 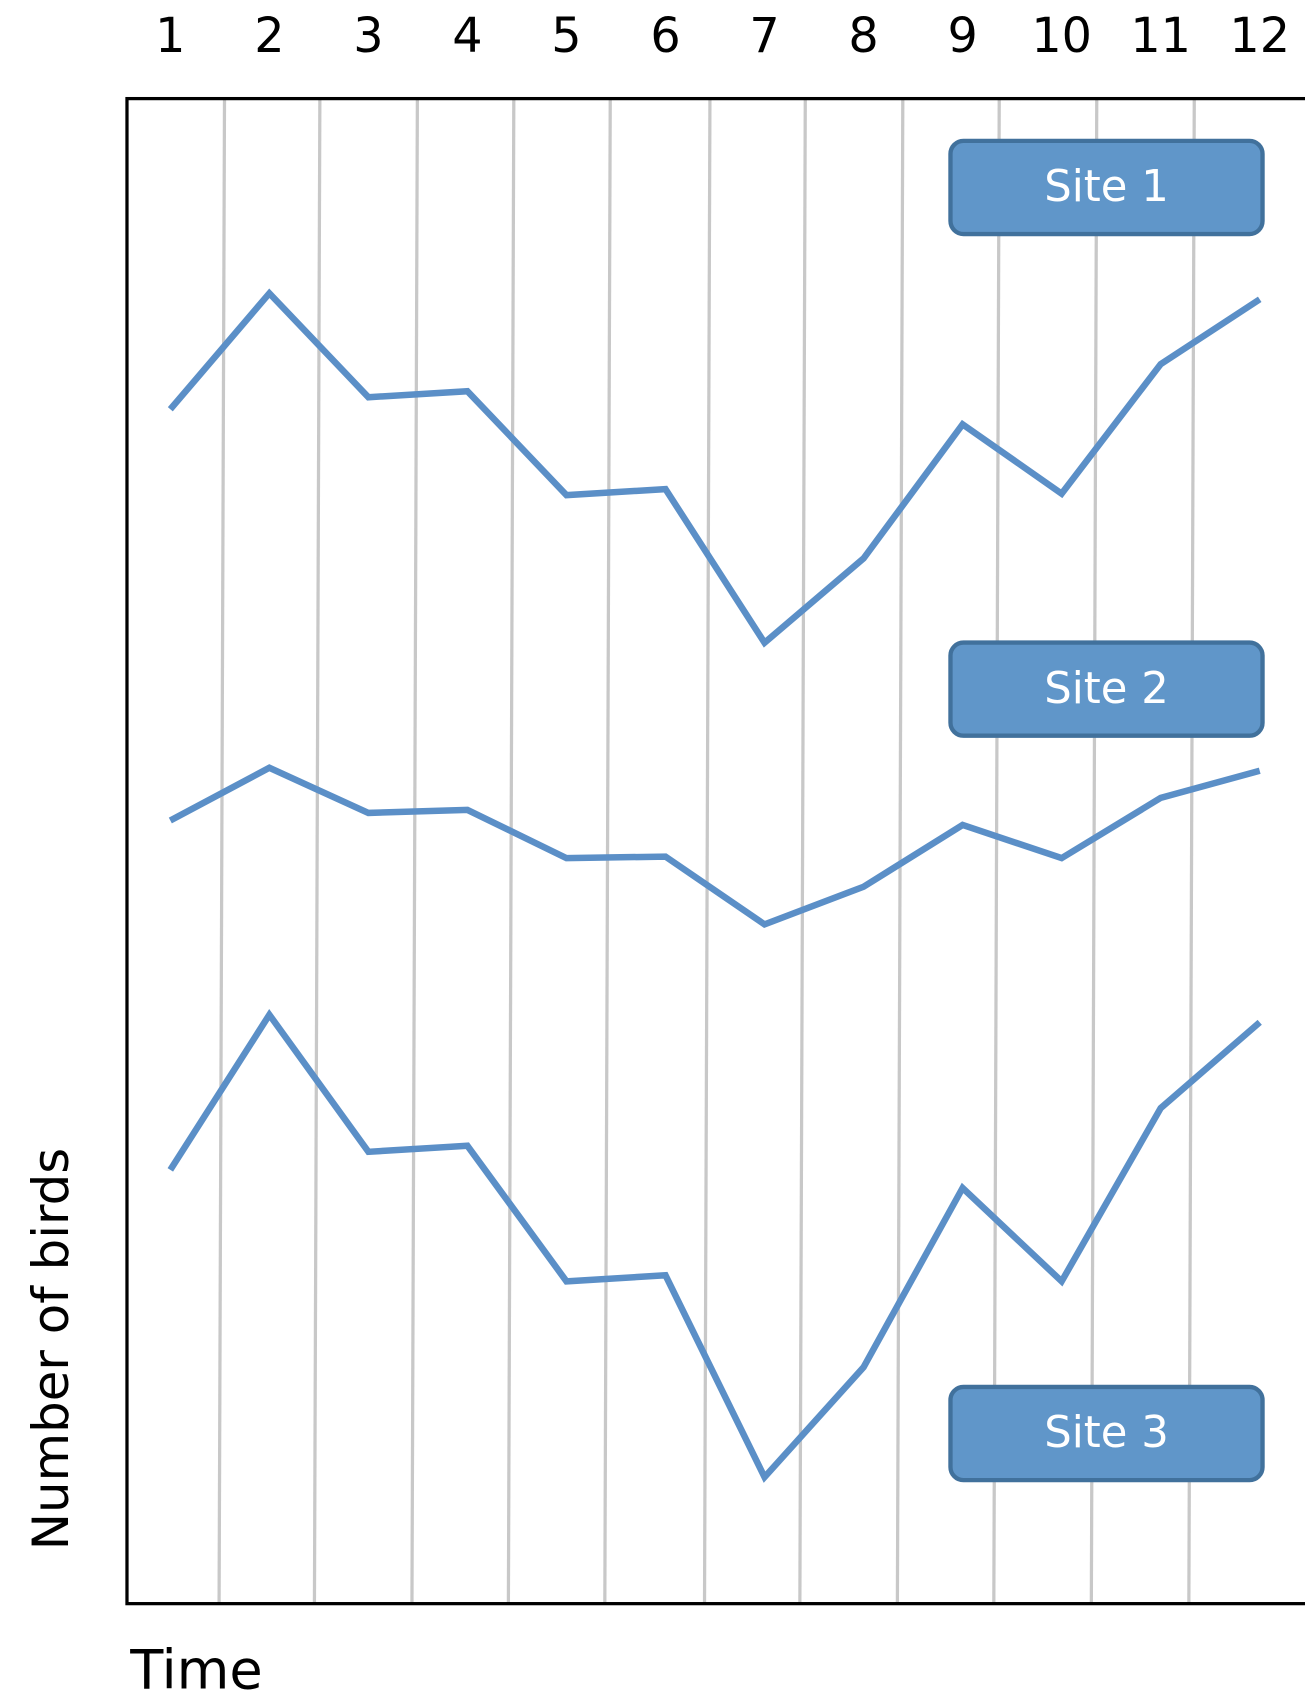 I want to click on series-label-text: Site 1, so click(x=1106, y=187).